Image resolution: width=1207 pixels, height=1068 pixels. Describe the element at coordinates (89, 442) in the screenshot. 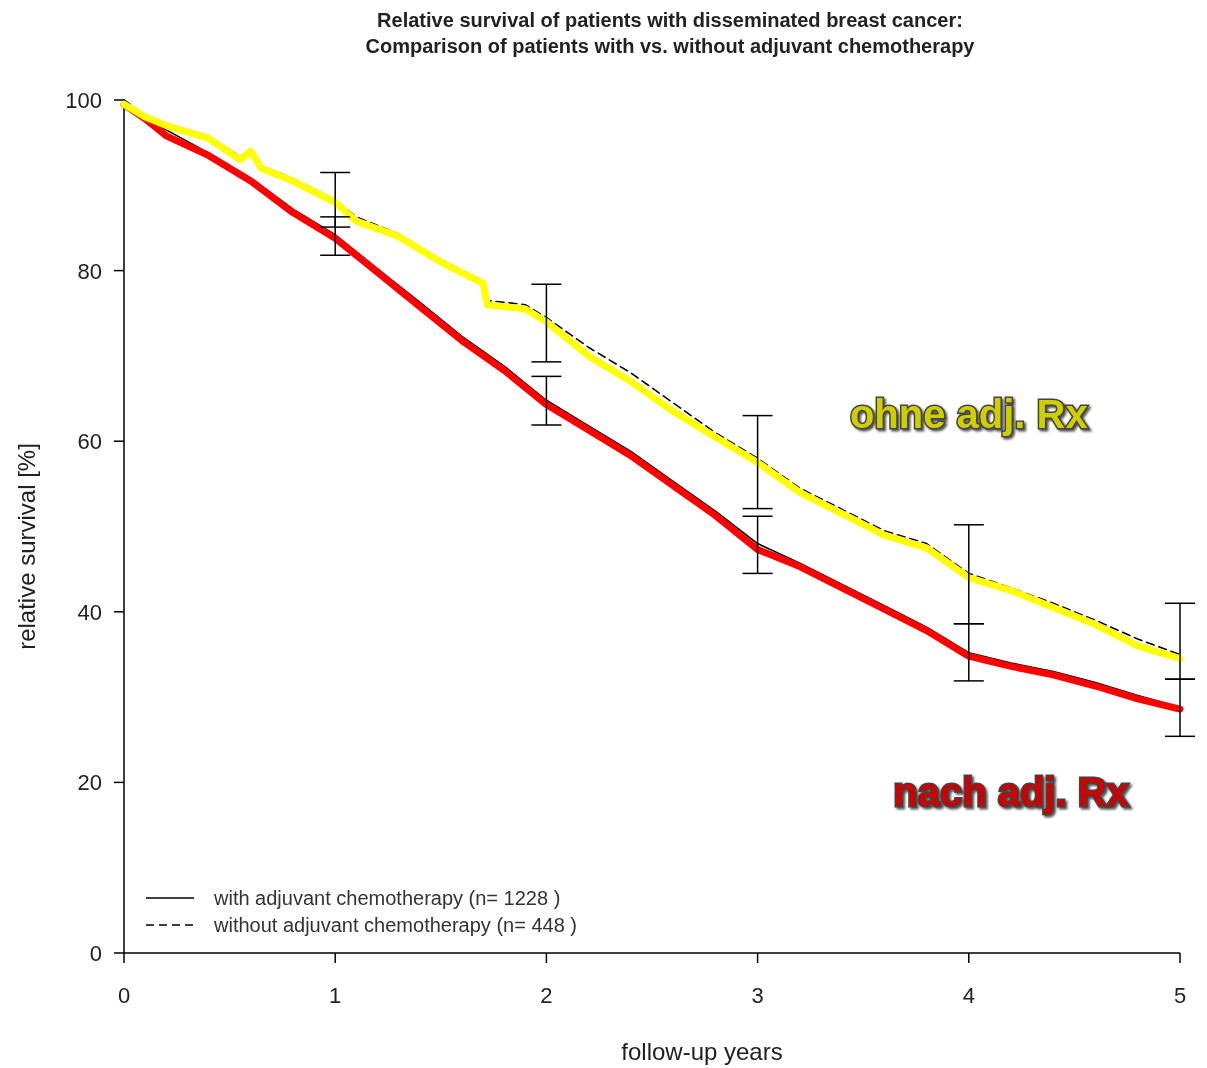

I see `y-tick-label: 60` at that location.